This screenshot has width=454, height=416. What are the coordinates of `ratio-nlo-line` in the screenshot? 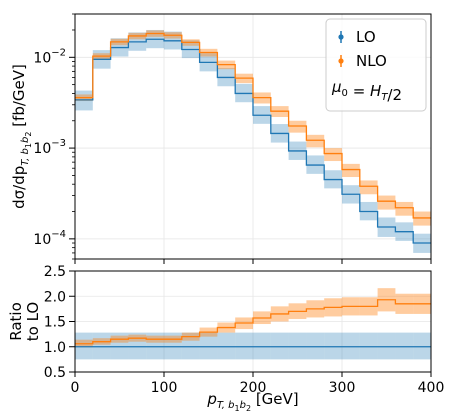 It's located at (253, 322).